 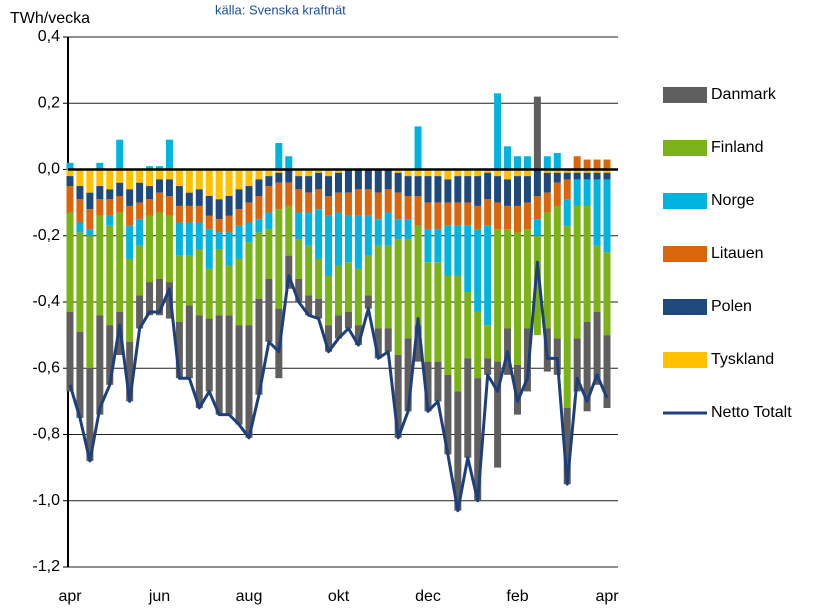 I want to click on y-tick-label: -1,0, so click(x=46, y=500).